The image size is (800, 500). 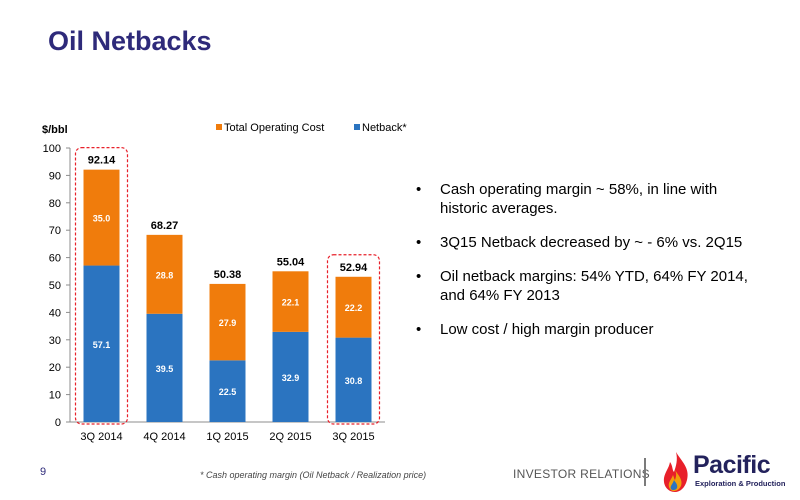 I want to click on data-label-netback: 30.8, so click(x=354, y=381).